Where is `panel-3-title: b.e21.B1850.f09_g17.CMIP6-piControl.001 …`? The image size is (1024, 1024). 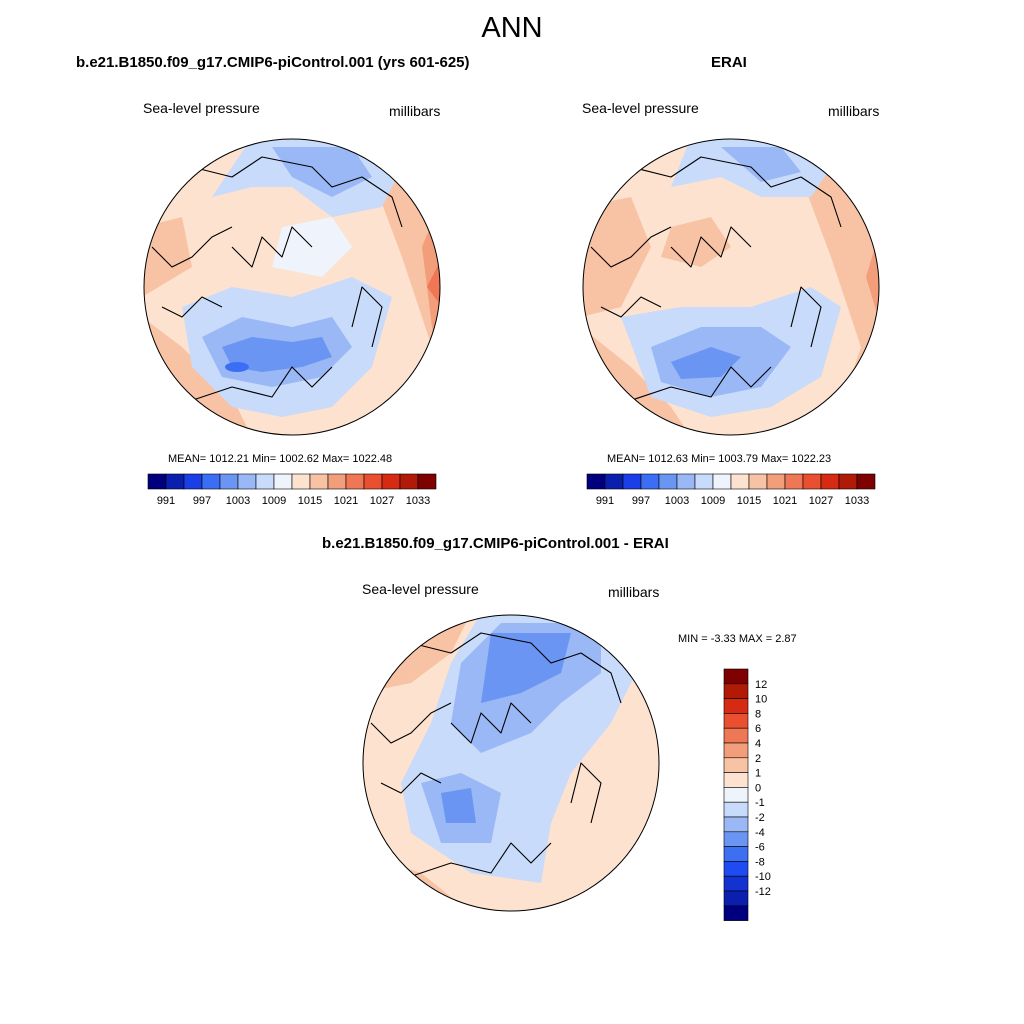 panel-3-title: b.e21.B1850.f09_g17.CMIP6-piControl.001 … is located at coordinates (495, 543).